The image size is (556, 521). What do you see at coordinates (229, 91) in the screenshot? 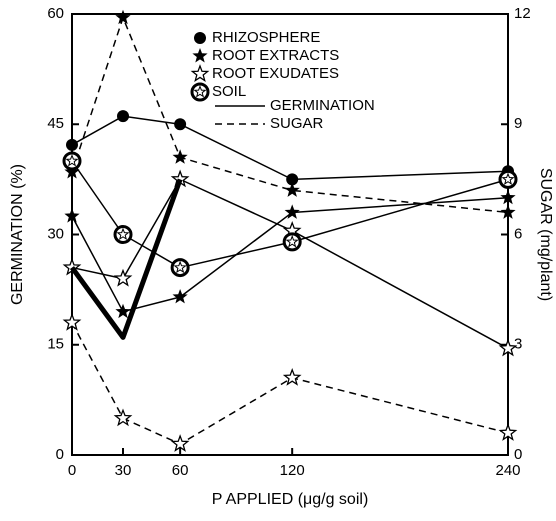
I see `legend-label: SOIL` at bounding box center [229, 91].